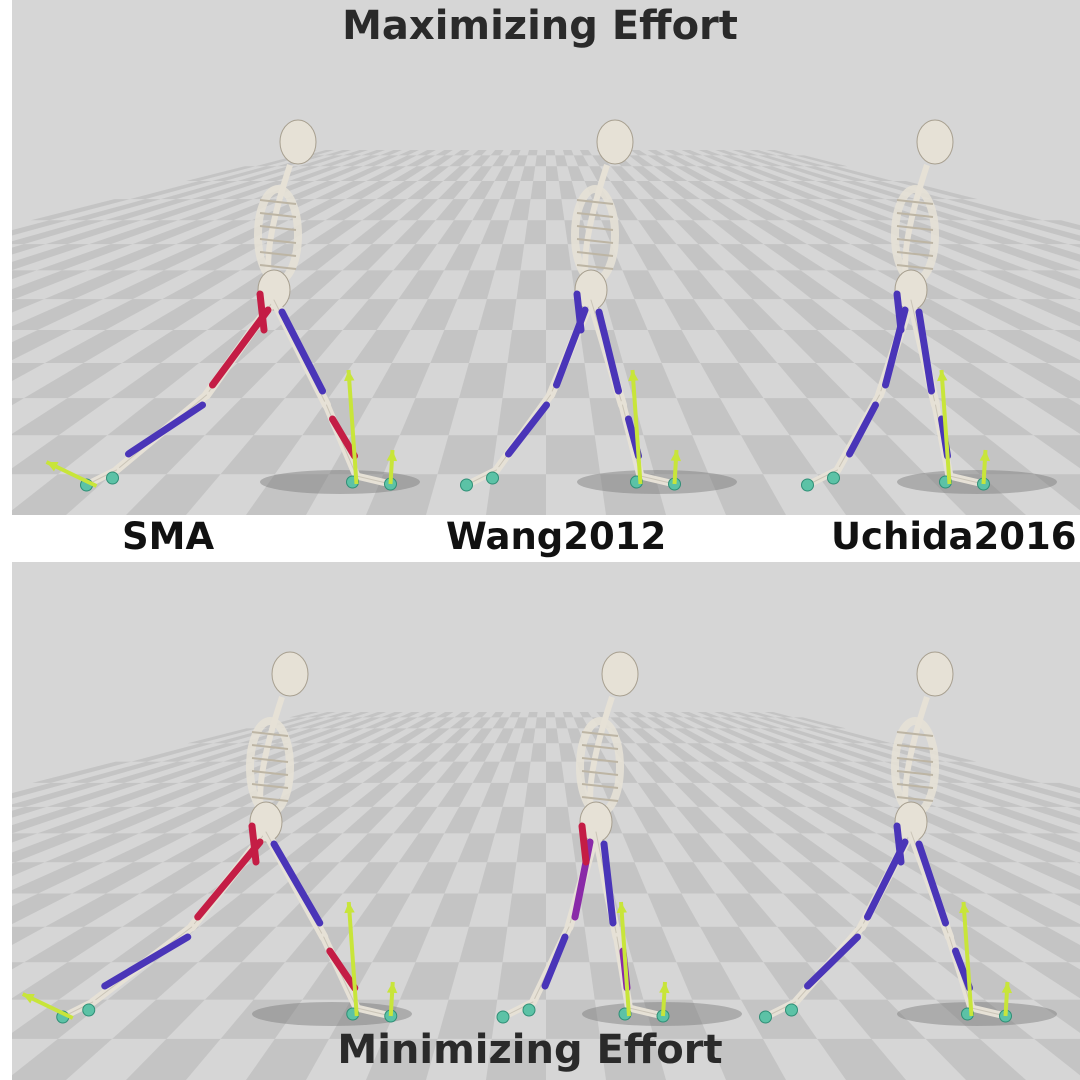 The width and height of the screenshot is (1080, 1080). What do you see at coordinates (556, 536) in the screenshot?
I see `model-label-wang2012: Wang2012` at bounding box center [556, 536].